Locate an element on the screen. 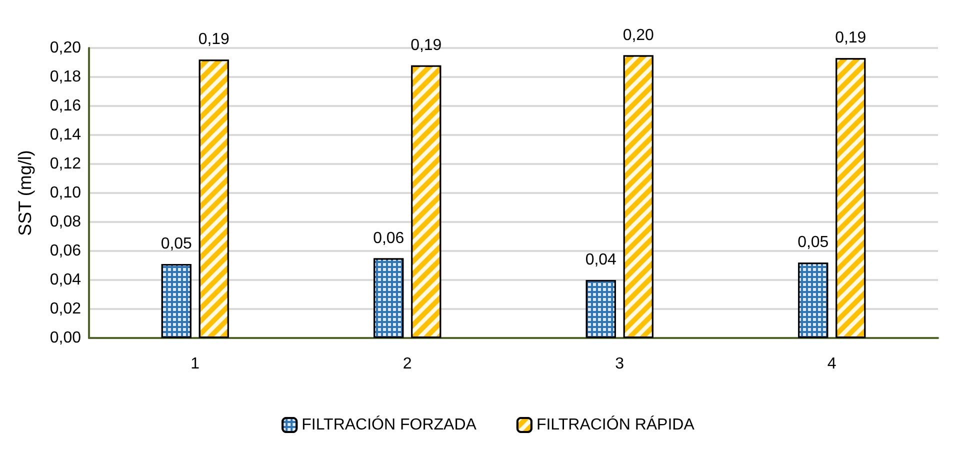  y-axis-title: SST (mg/l) is located at coordinates (25, 193).